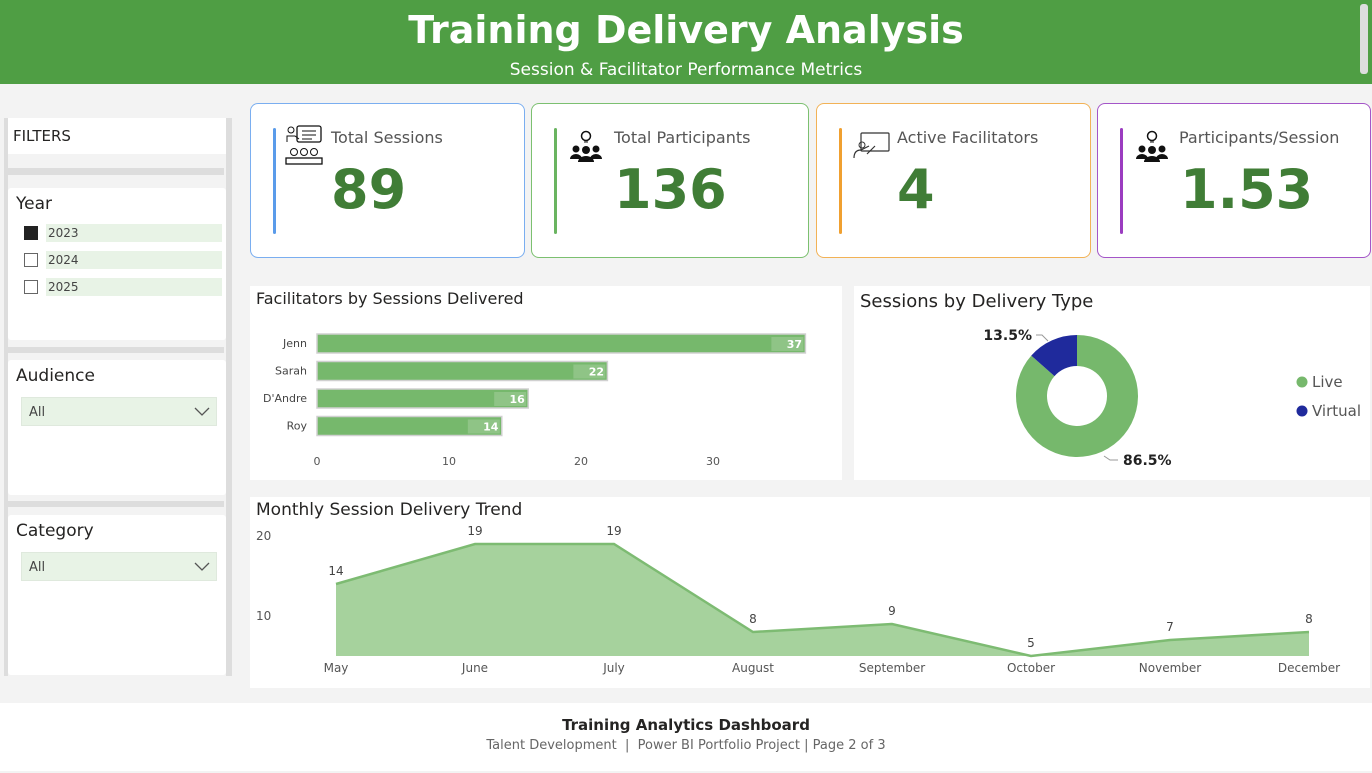 Image resolution: width=1372 pixels, height=773 pixels. Describe the element at coordinates (1364, 39) in the screenshot. I see `scrollbar` at that location.